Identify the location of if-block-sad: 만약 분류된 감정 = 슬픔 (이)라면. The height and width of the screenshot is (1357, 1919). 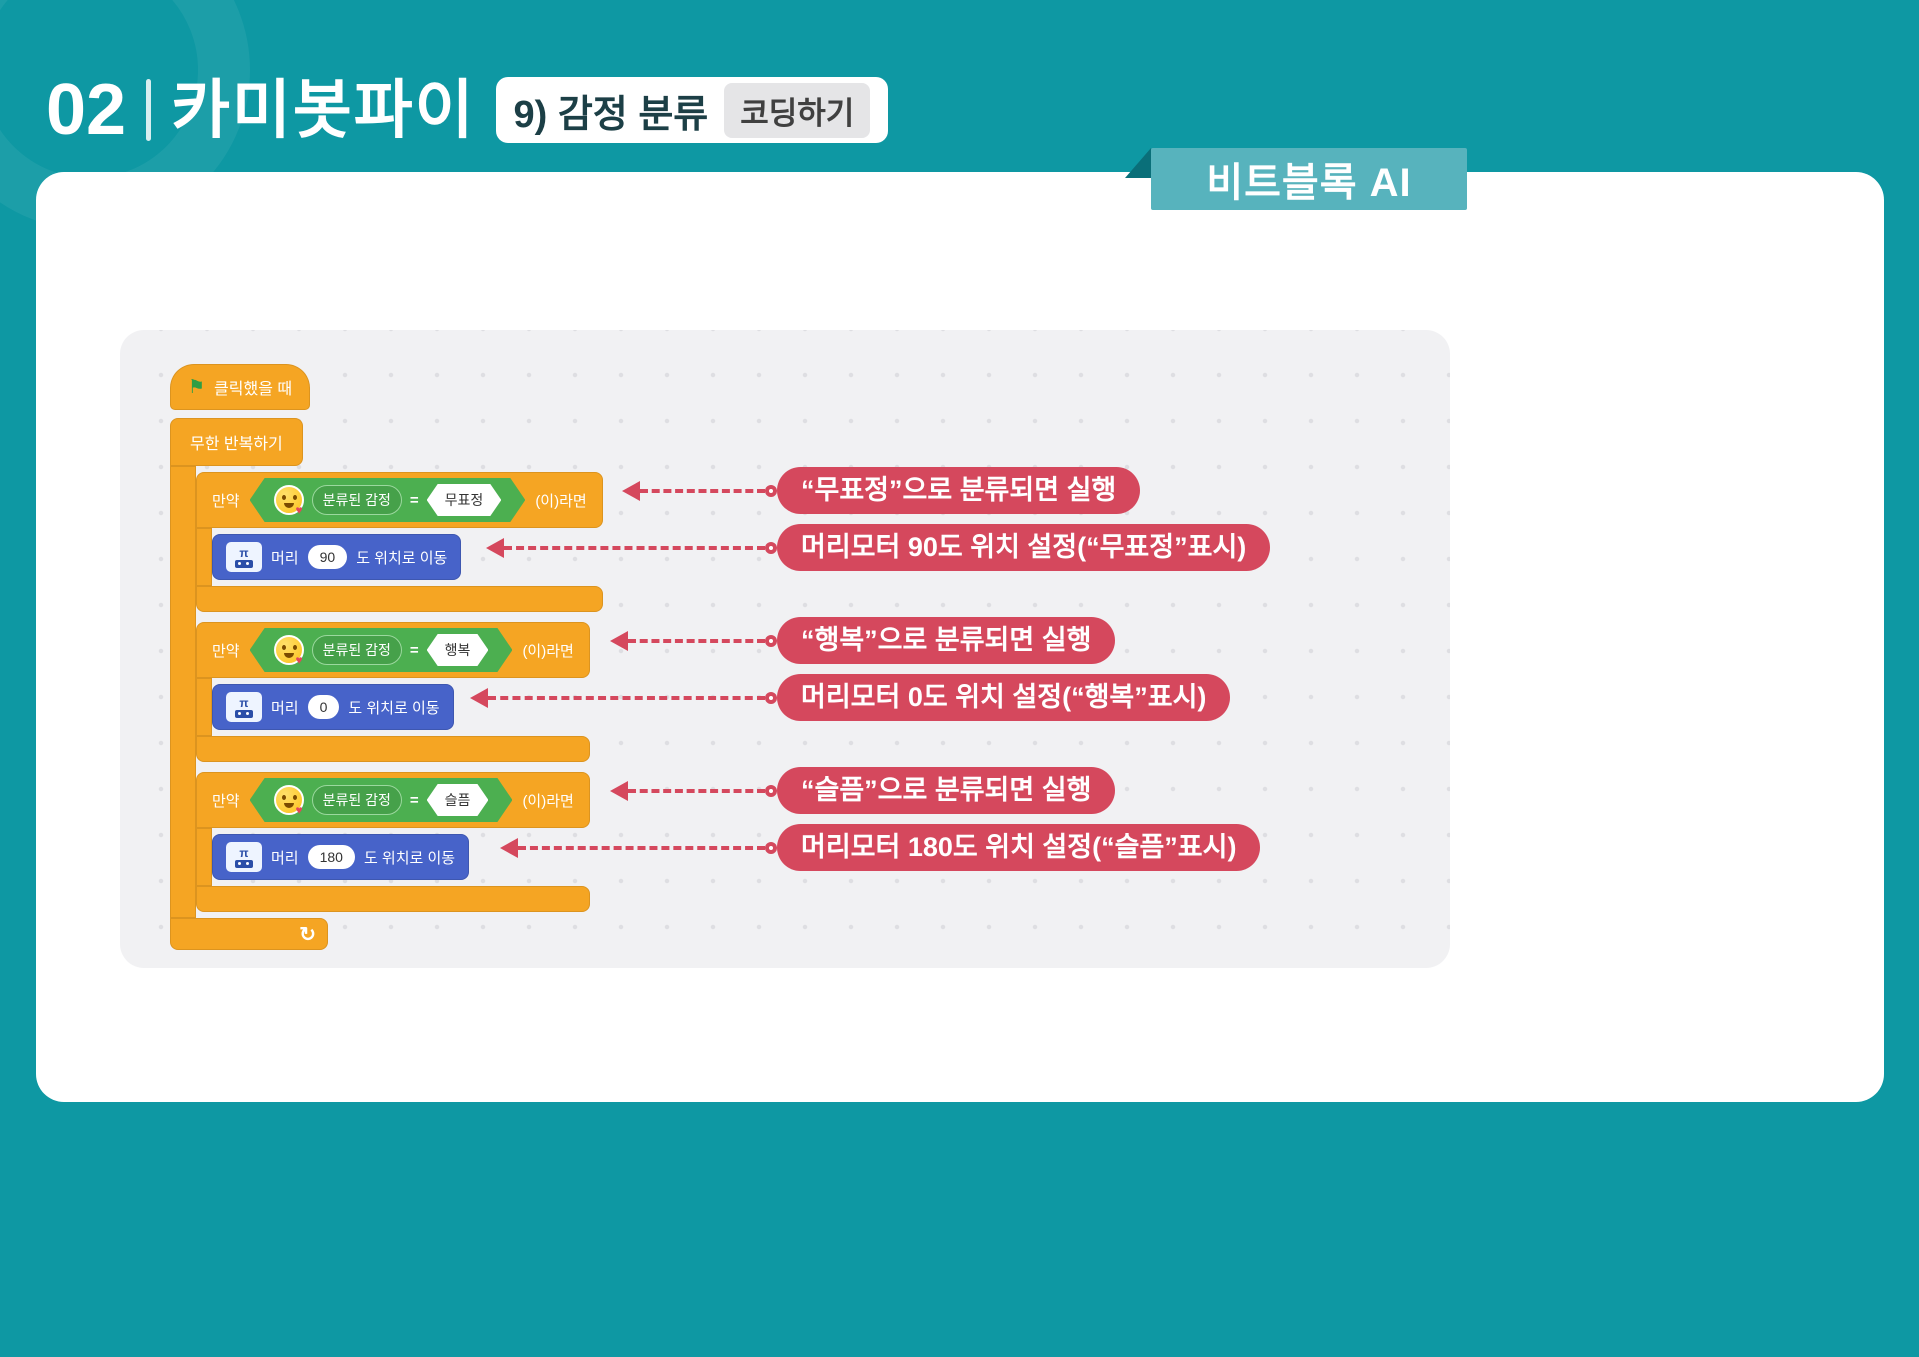
(393, 842).